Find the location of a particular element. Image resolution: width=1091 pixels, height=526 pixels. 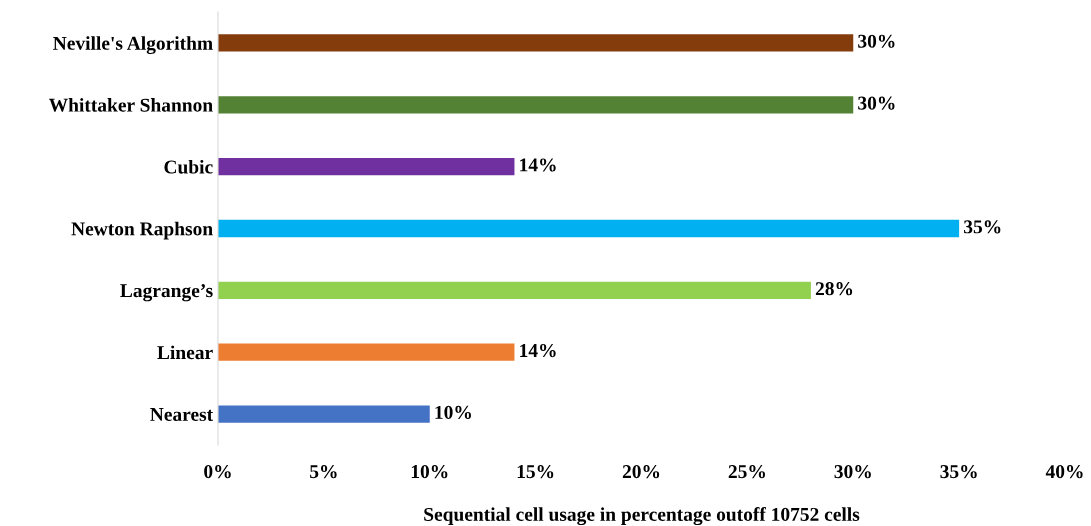

x-tick-label: 15% is located at coordinates (535, 472).